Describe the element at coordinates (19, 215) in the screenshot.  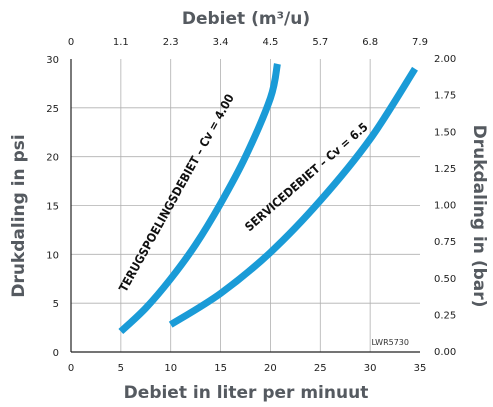
I see `y-axis-title: Drukdaling in psi` at that location.